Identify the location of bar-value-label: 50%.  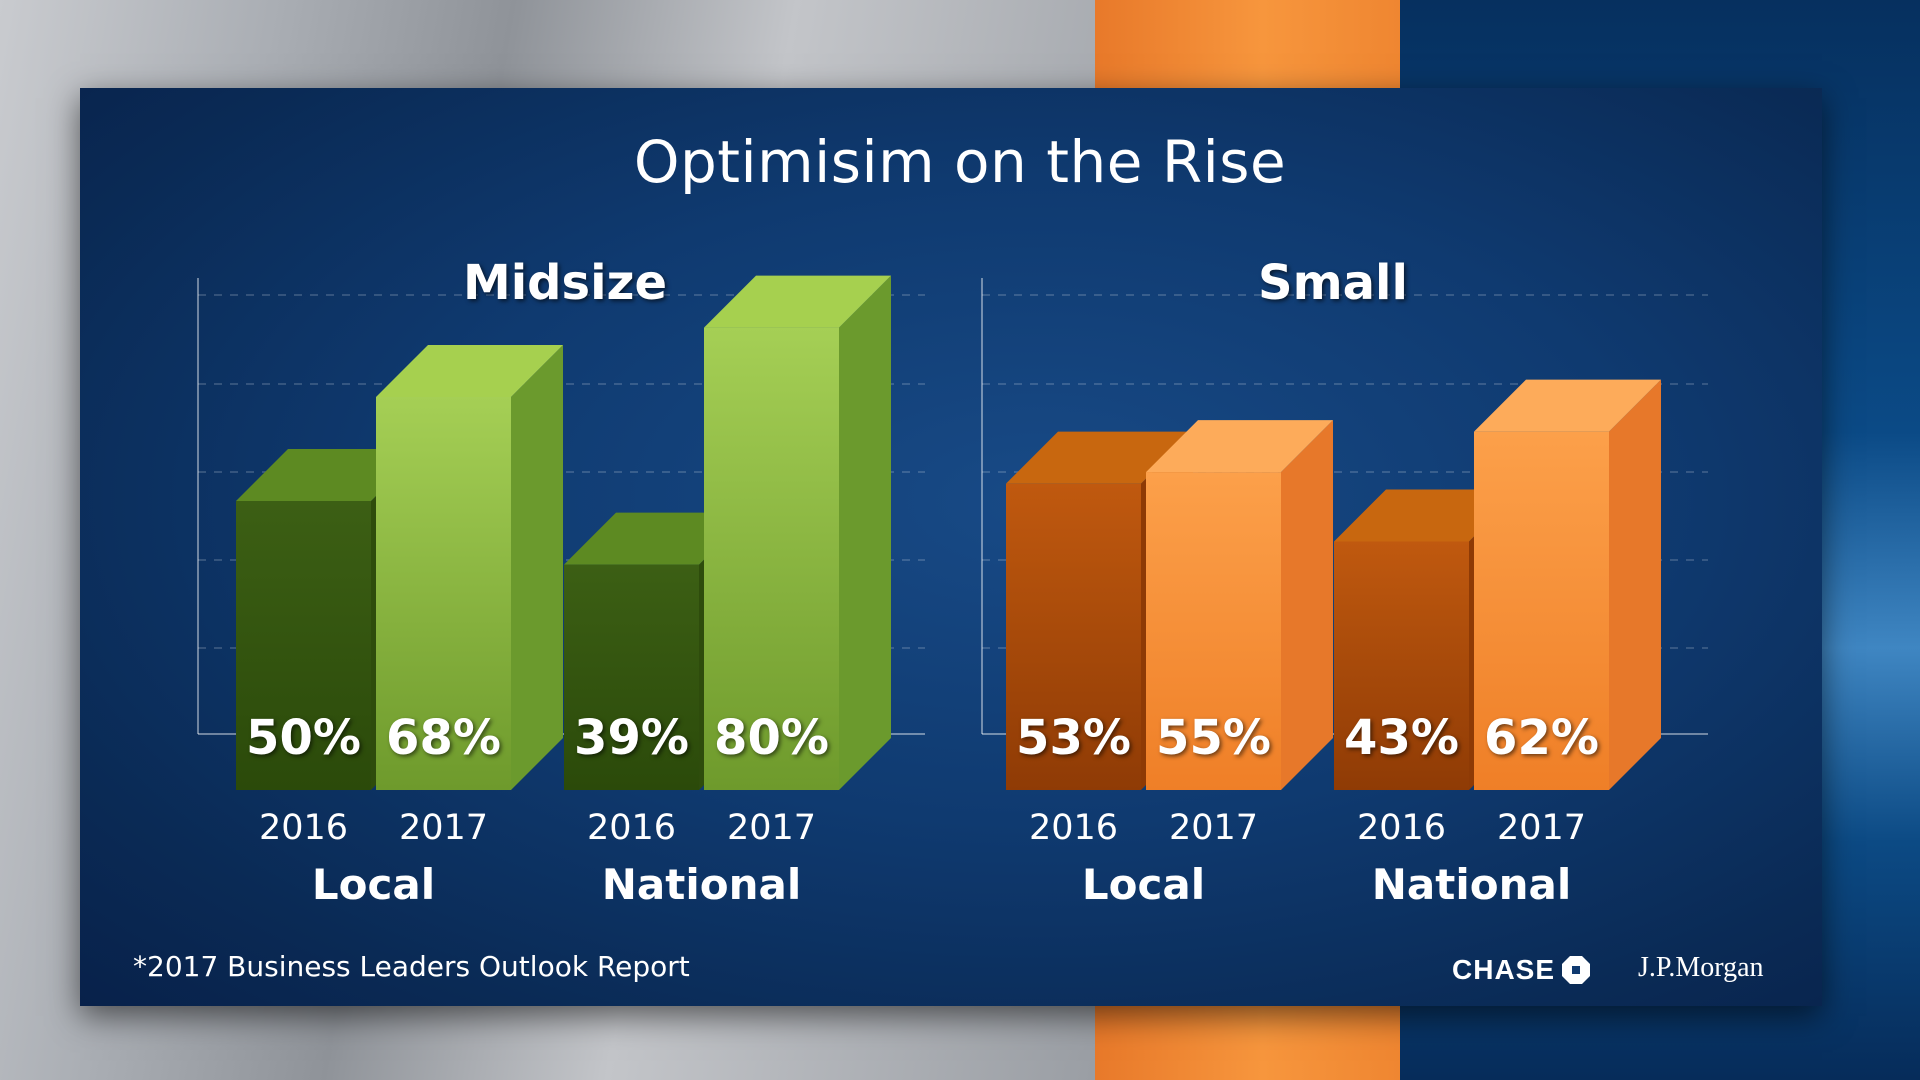
(303, 738).